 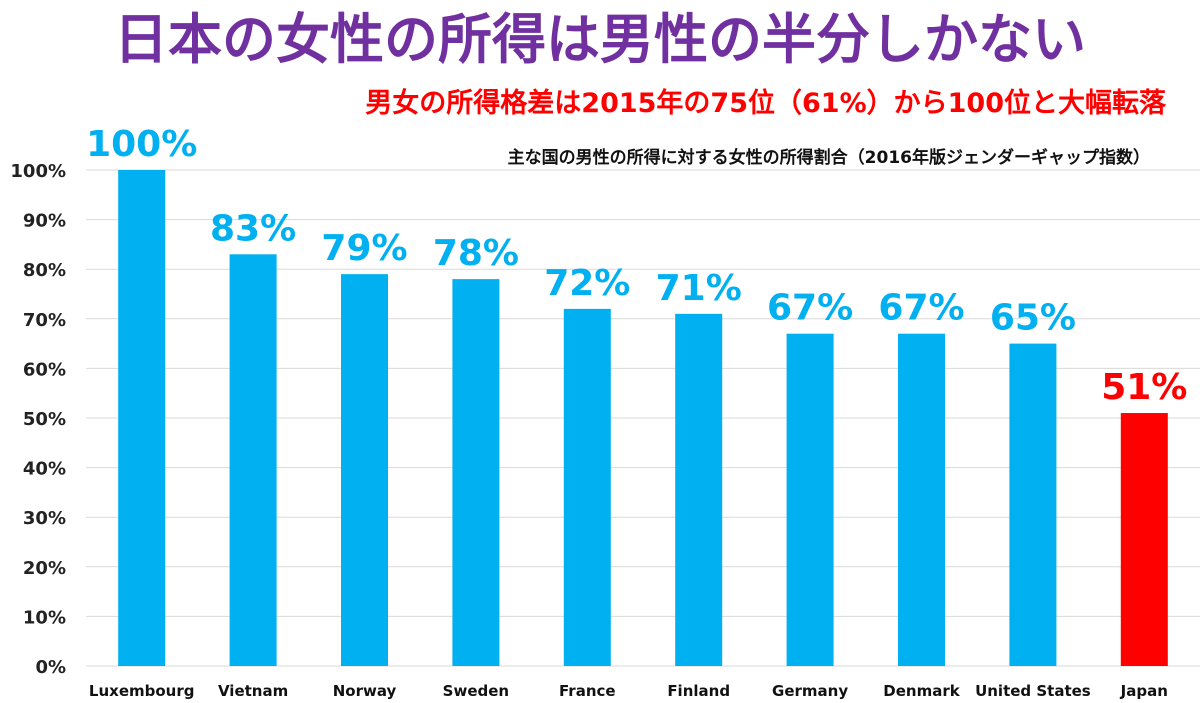 What do you see at coordinates (253, 691) in the screenshot?
I see `x-tick-label: Vietnam` at bounding box center [253, 691].